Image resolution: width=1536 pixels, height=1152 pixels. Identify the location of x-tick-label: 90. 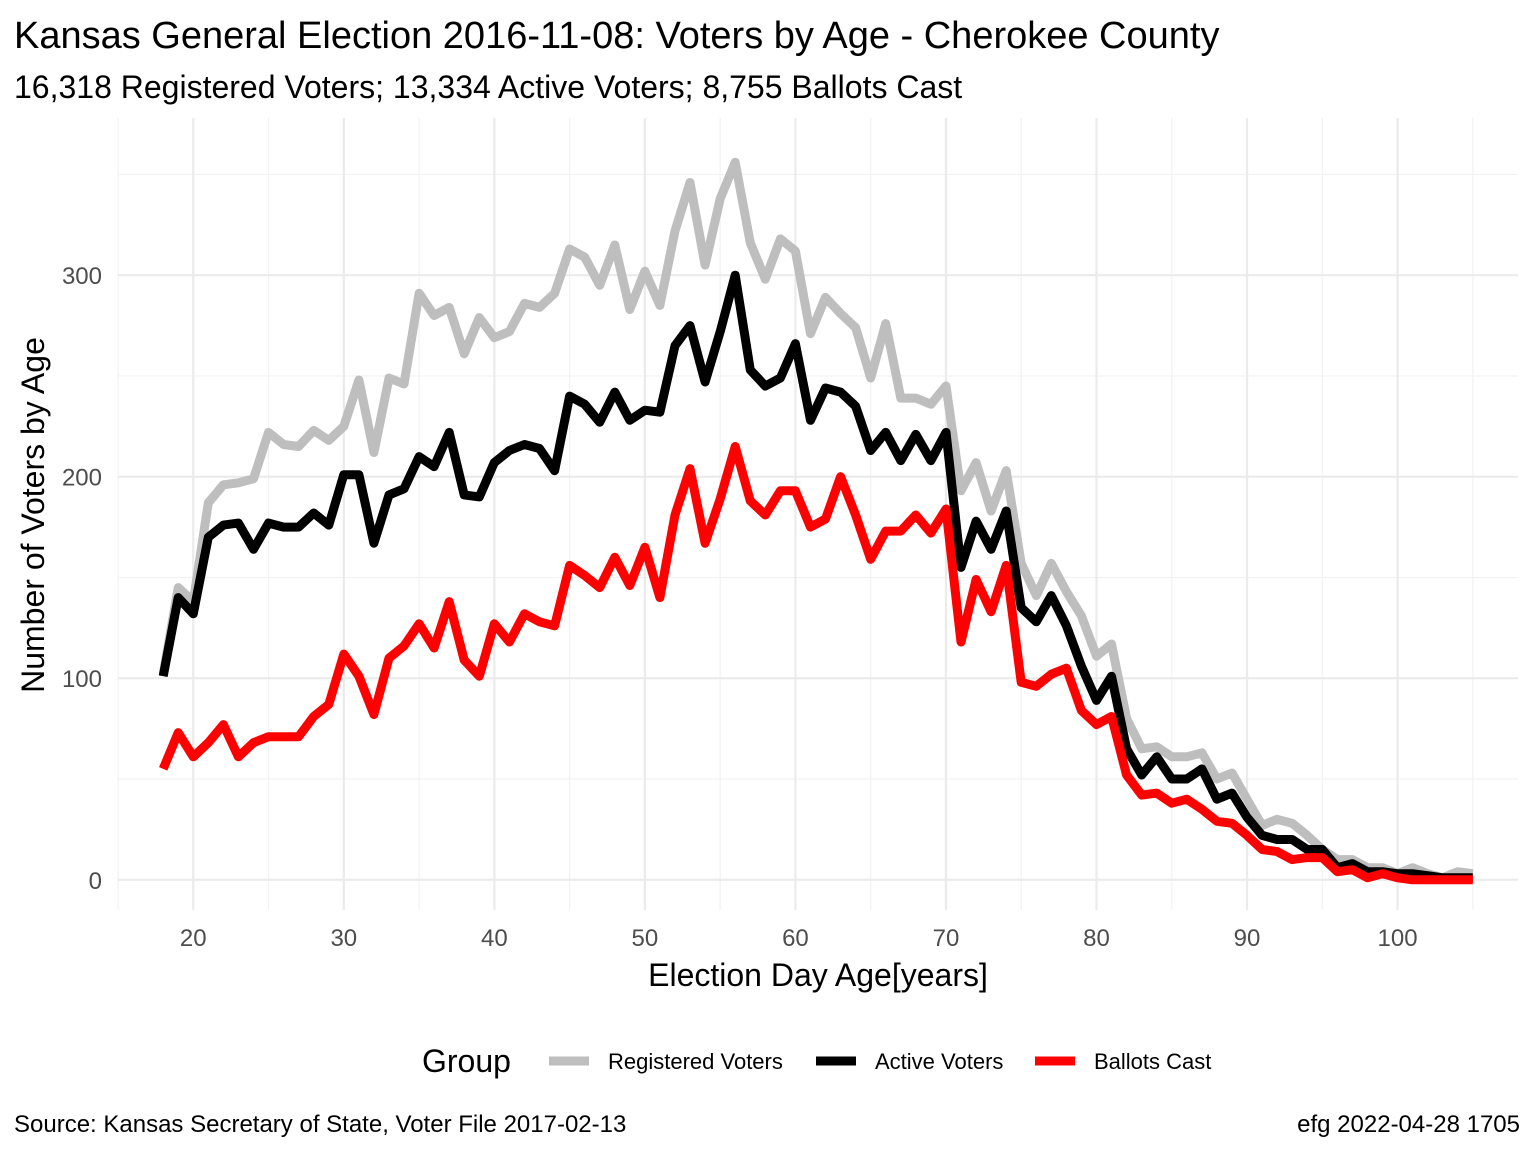
(1247, 938).